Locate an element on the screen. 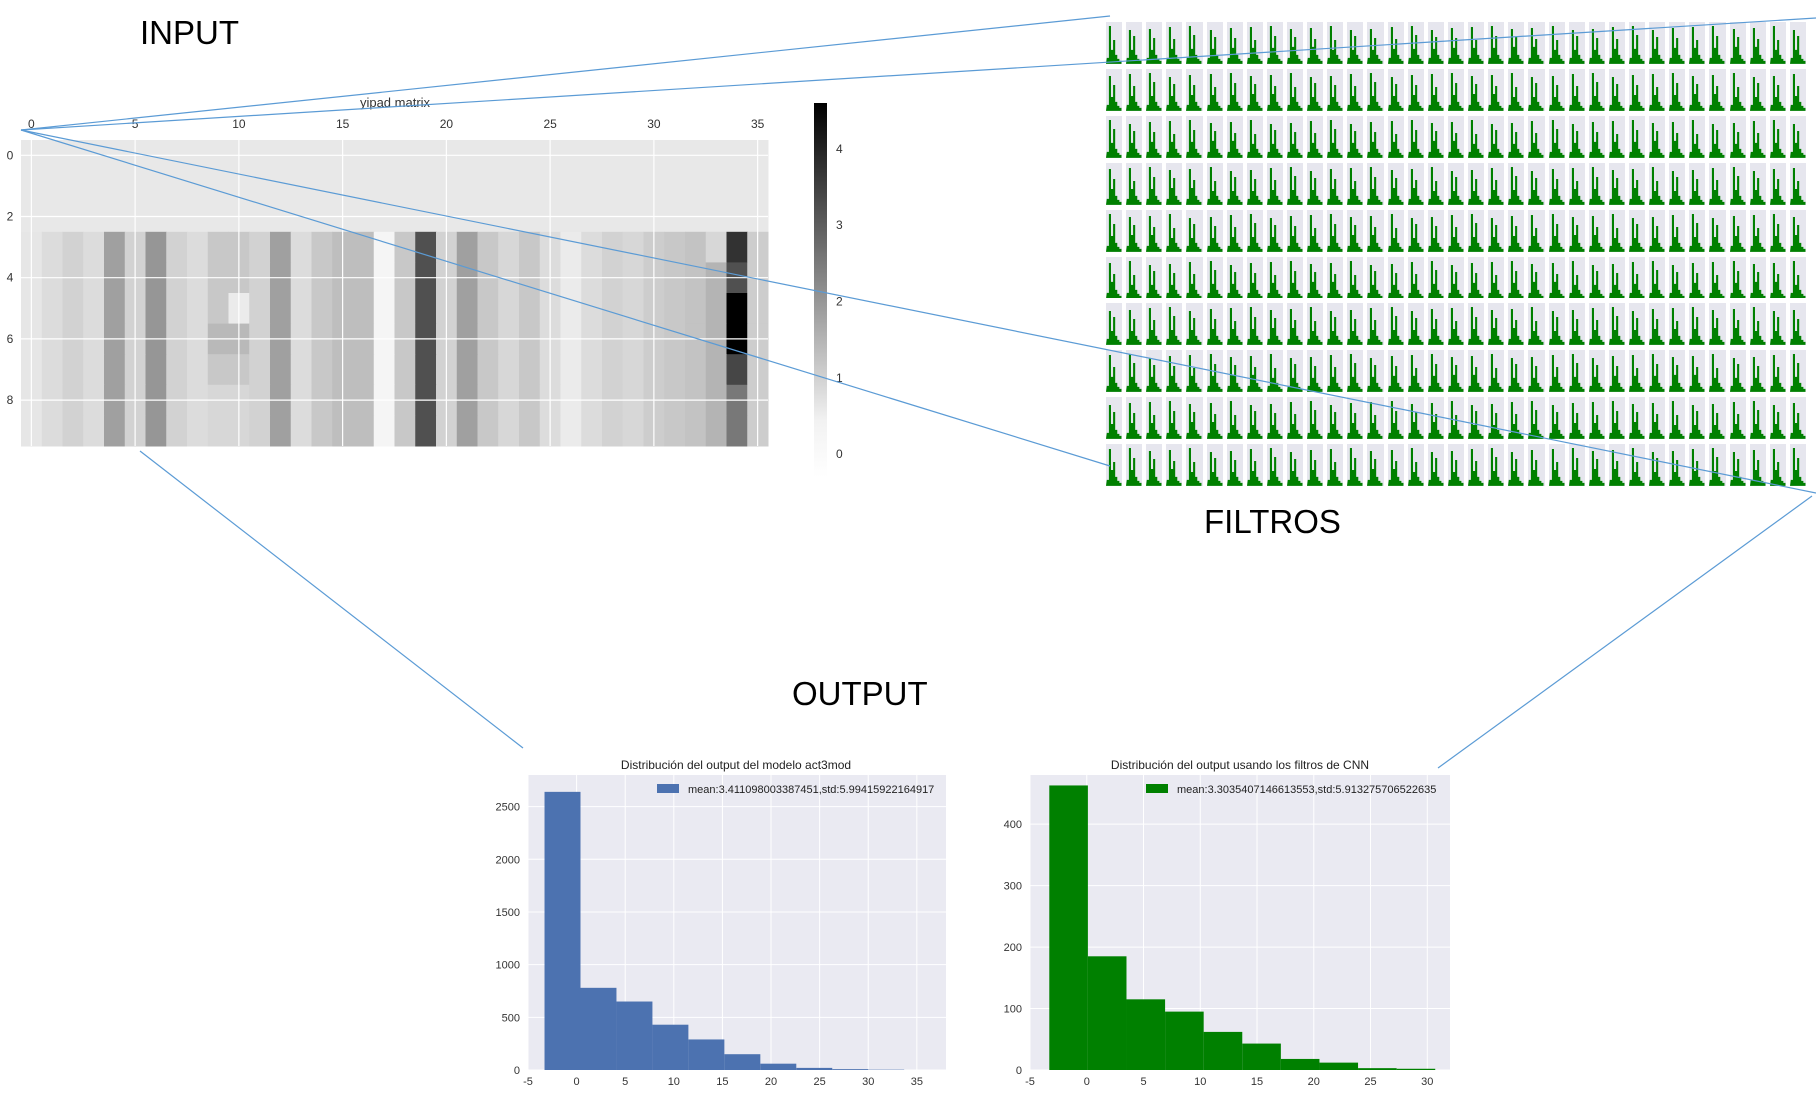 The width and height of the screenshot is (1816, 1094). hist2-x-tick-label: 15 is located at coordinates (1257, 1082).